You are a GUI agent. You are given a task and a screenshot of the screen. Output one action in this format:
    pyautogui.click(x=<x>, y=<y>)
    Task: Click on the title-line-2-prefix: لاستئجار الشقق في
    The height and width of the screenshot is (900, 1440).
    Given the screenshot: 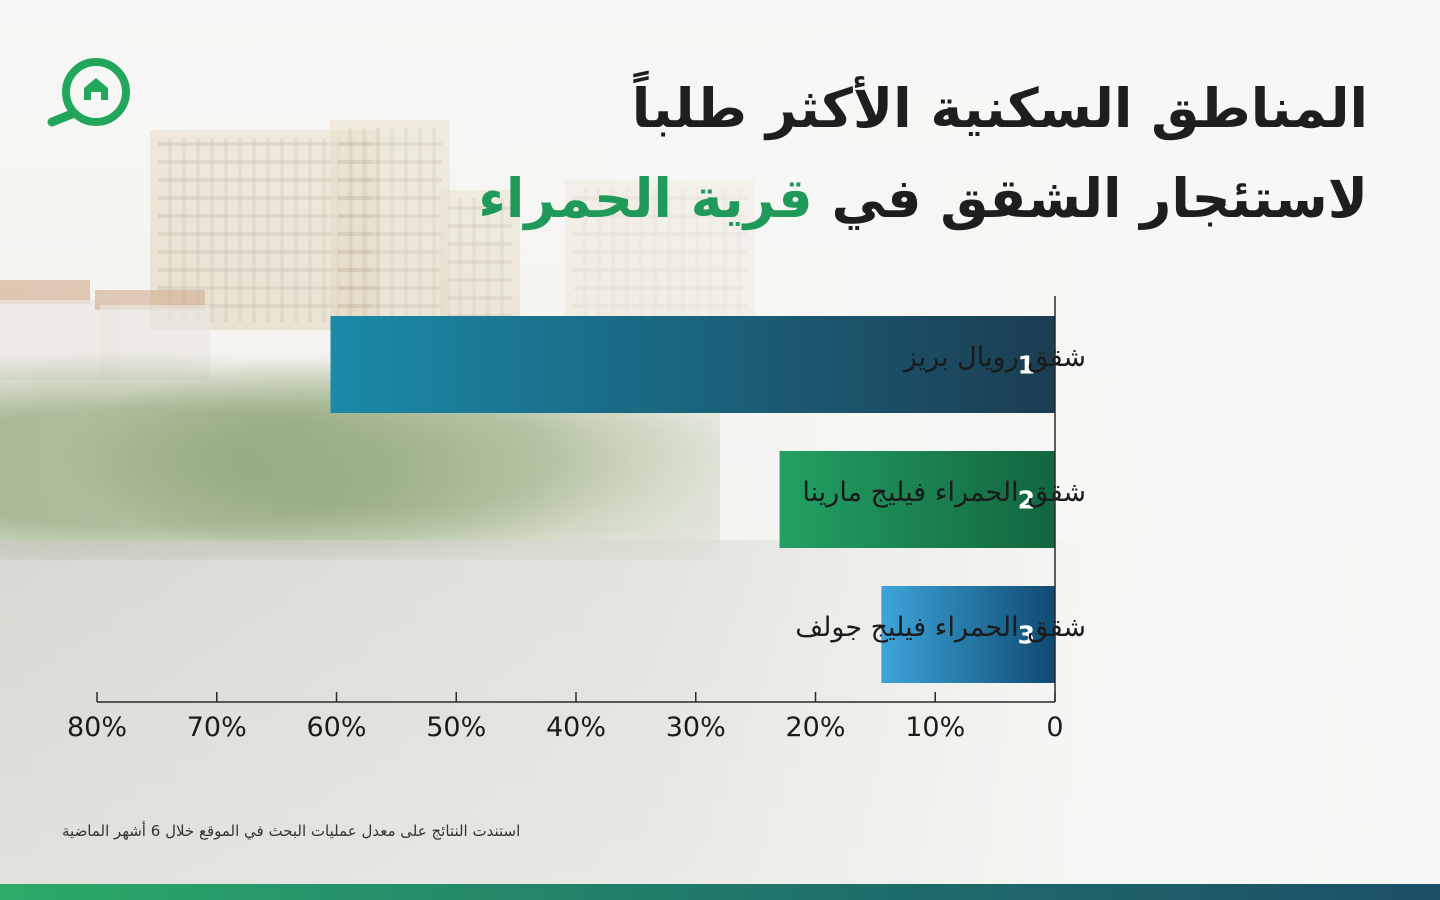 What is the action you would take?
    pyautogui.click(x=1090, y=198)
    